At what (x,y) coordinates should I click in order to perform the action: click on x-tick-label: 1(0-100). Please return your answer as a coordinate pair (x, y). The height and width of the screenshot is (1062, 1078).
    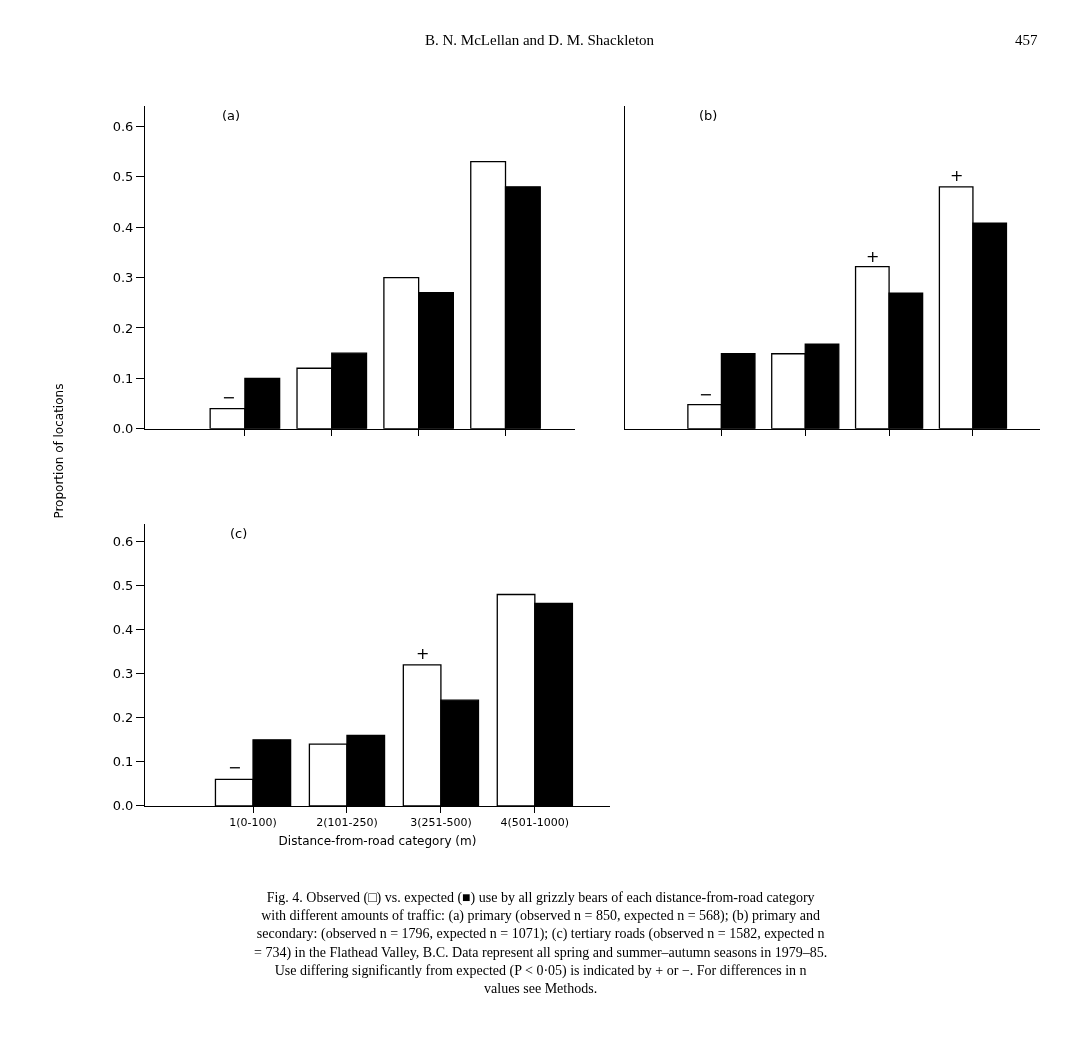
    Looking at the image, I should click on (253, 823).